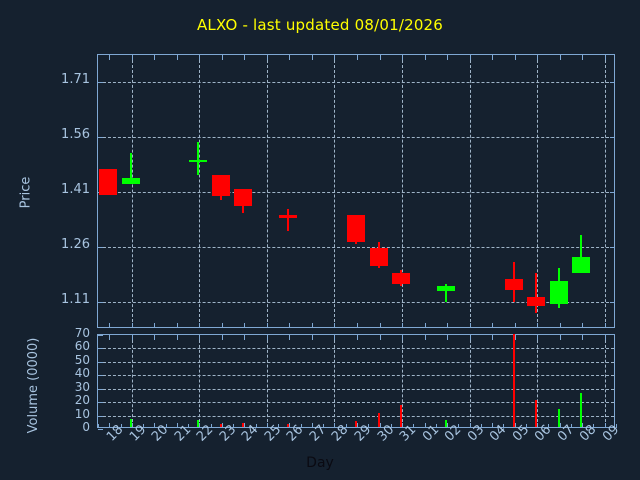  What do you see at coordinates (82, 373) in the screenshot?
I see `volume-tick-label: 40` at bounding box center [82, 373].